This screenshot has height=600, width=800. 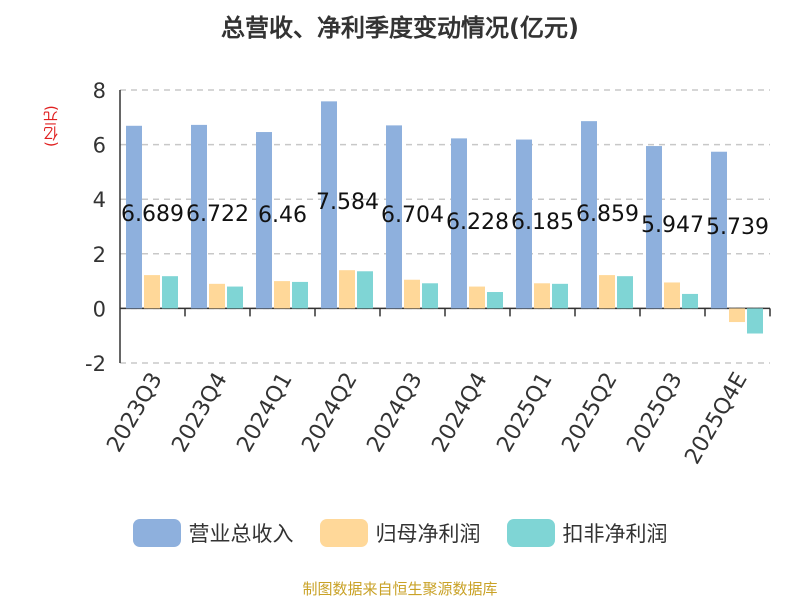 What do you see at coordinates (607, 214) in the screenshot?
I see `data-label: 6.859` at bounding box center [607, 214].